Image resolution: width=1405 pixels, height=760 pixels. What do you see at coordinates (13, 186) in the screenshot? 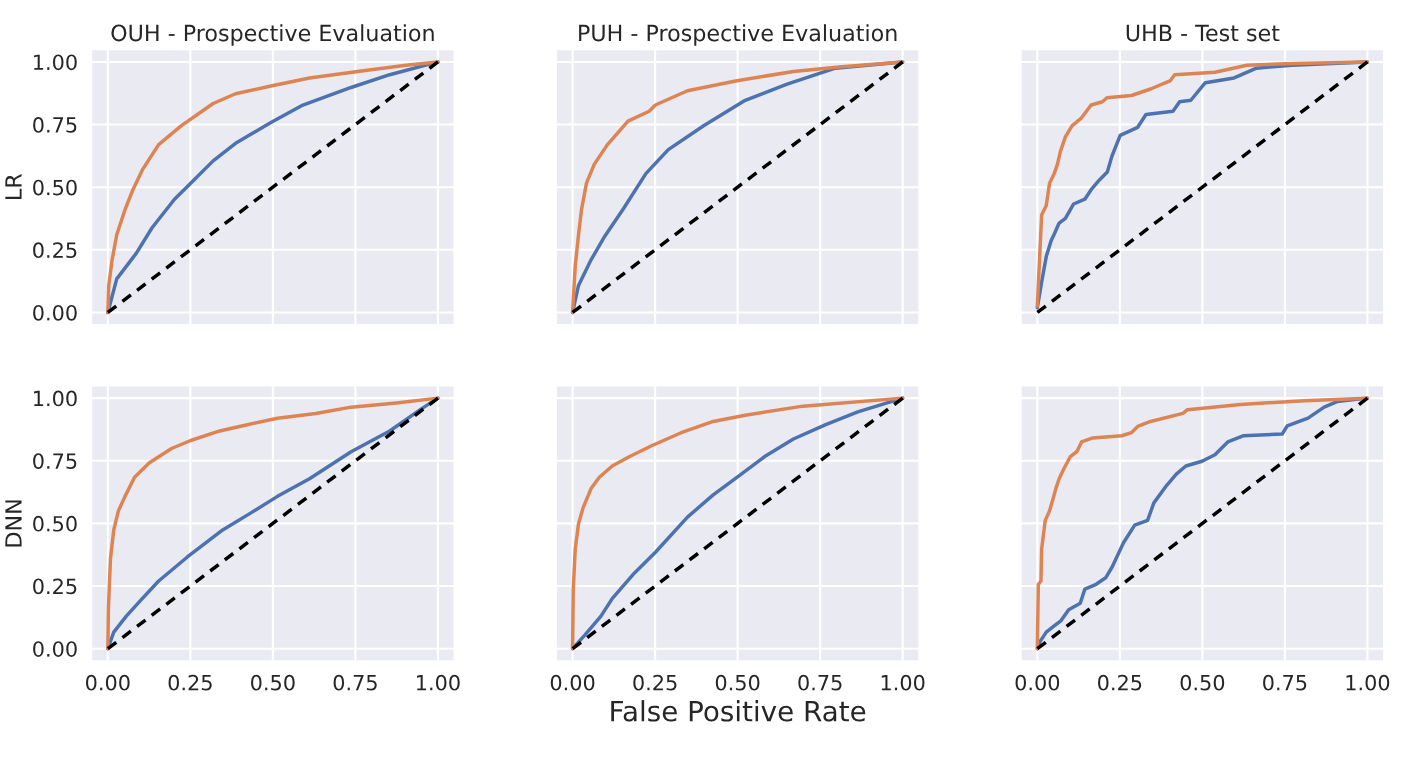
I see `y-axis-title: LR` at bounding box center [13, 186].